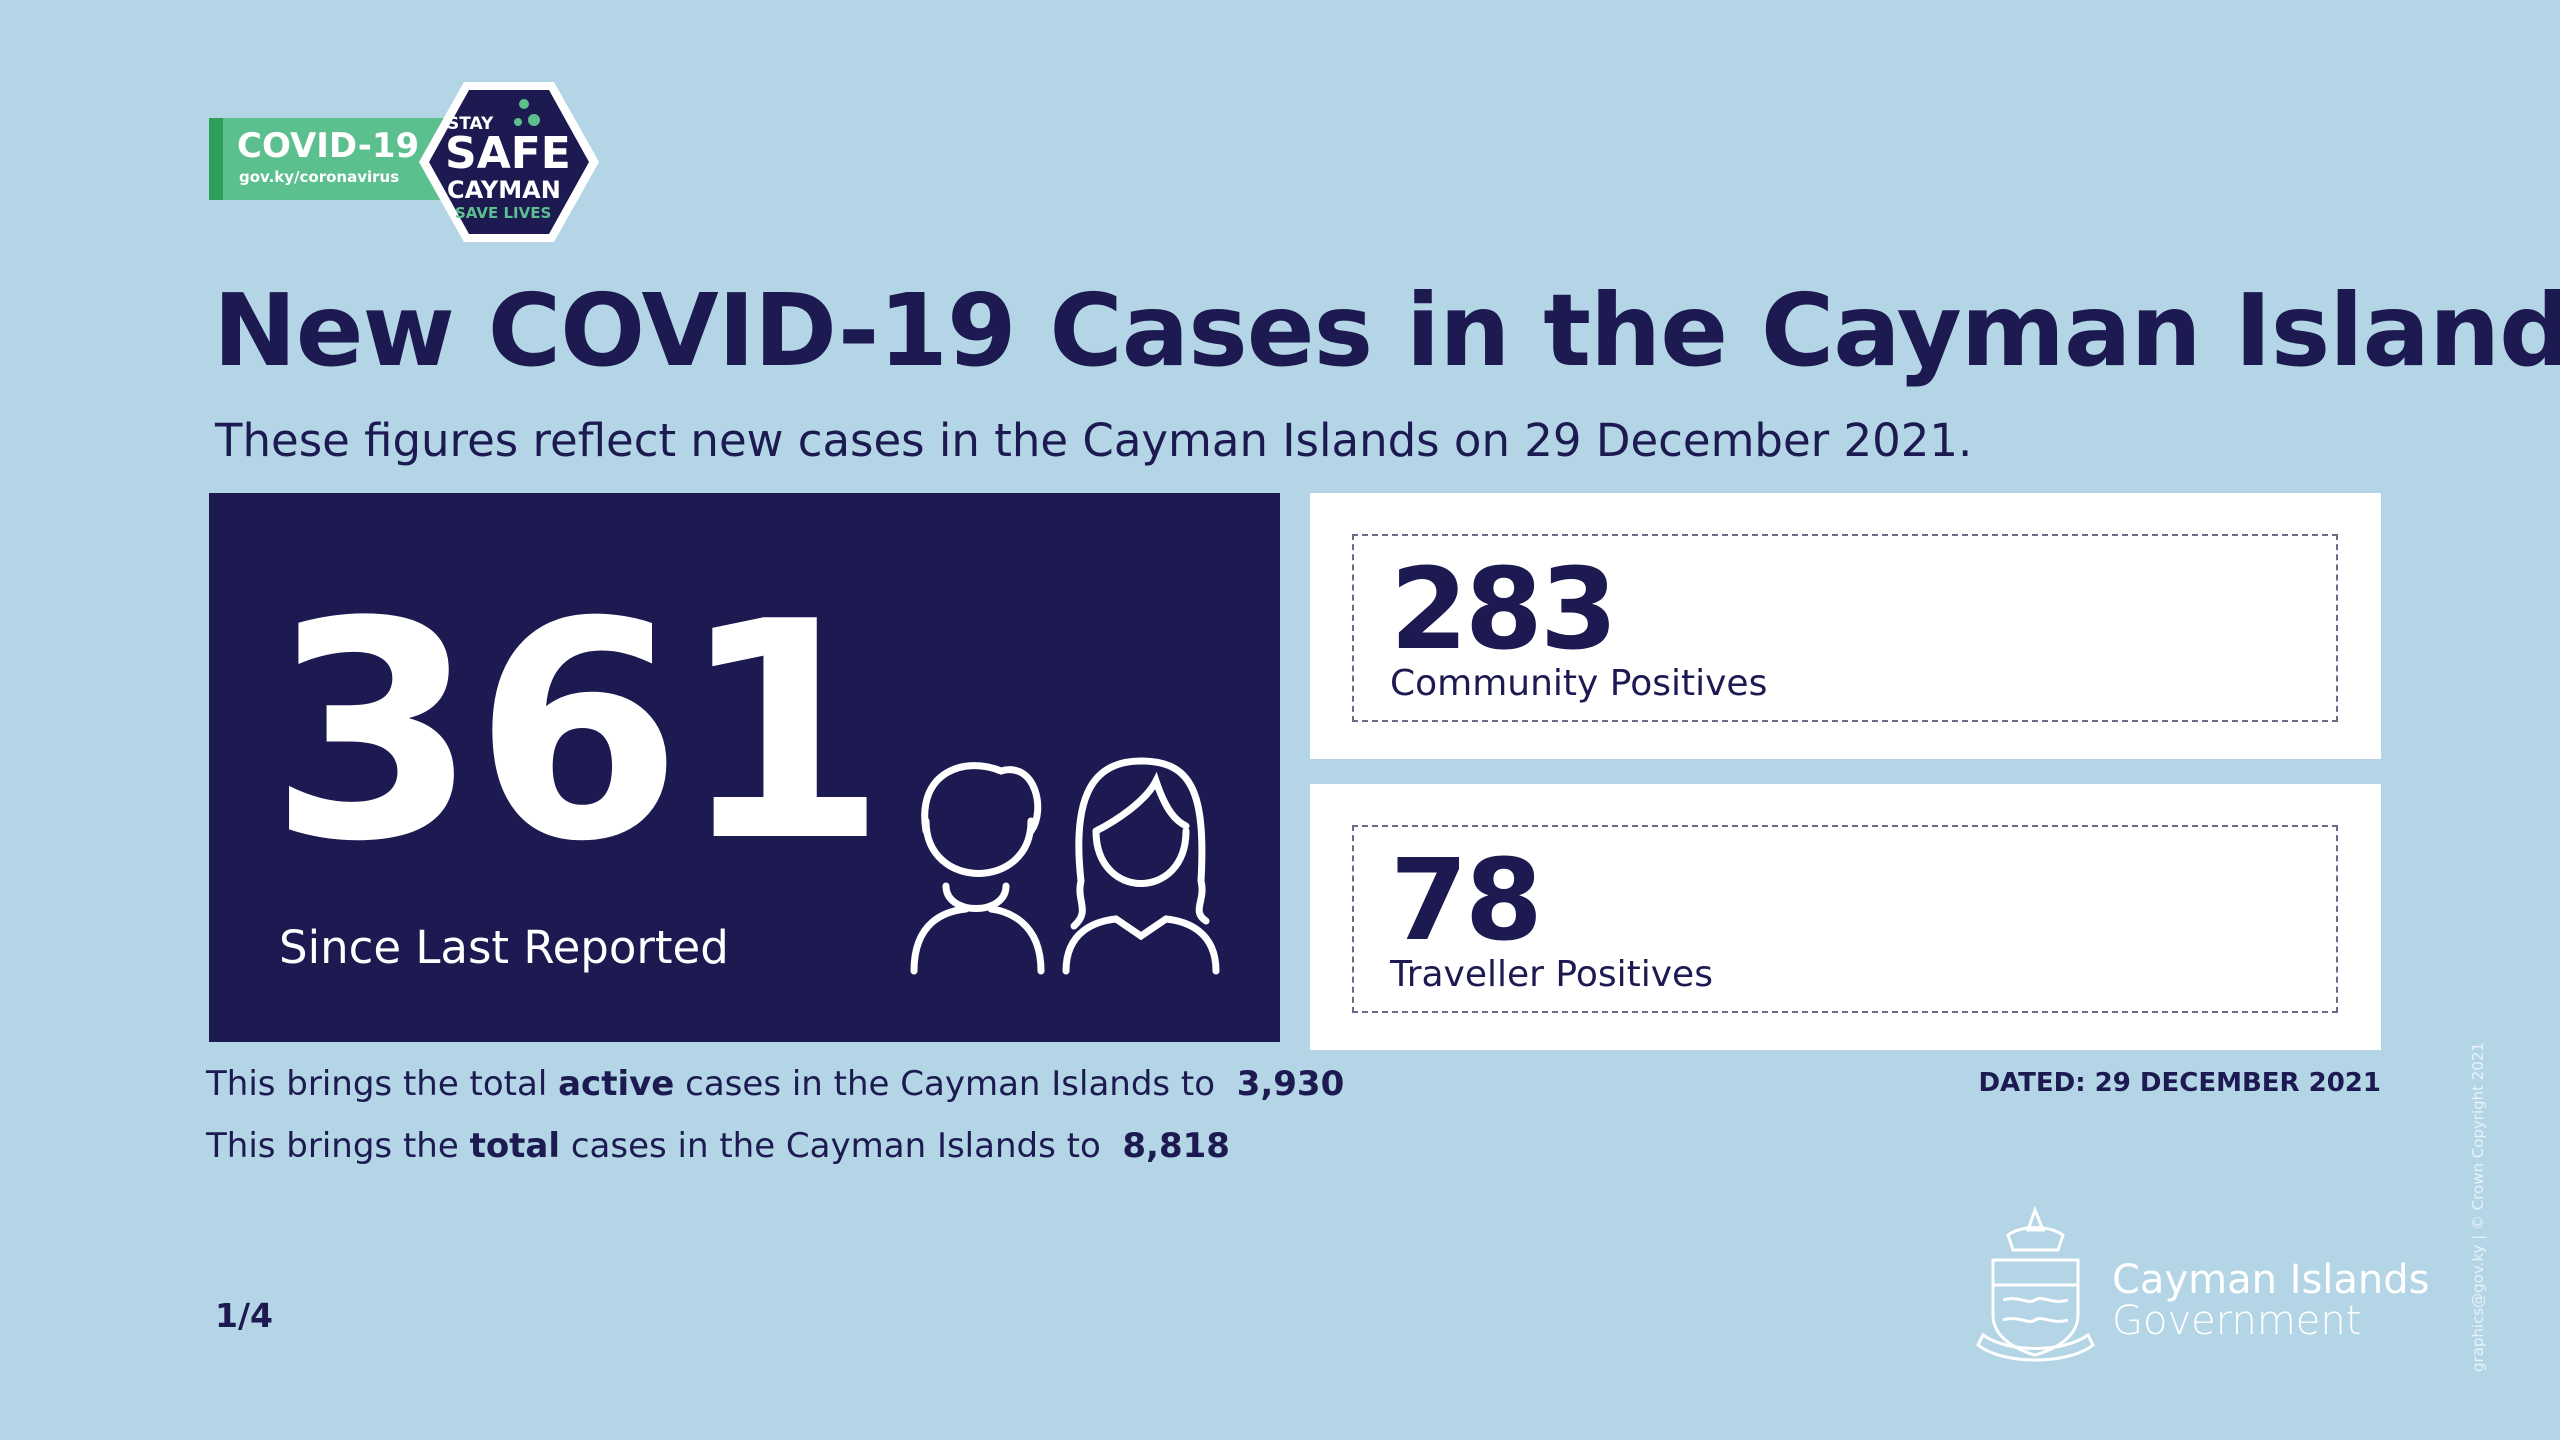 This screenshot has height=1440, width=2560. I want to click on credit: graphics@gov.ky | © Crown Copyright 2021, so click(2478, 1207).